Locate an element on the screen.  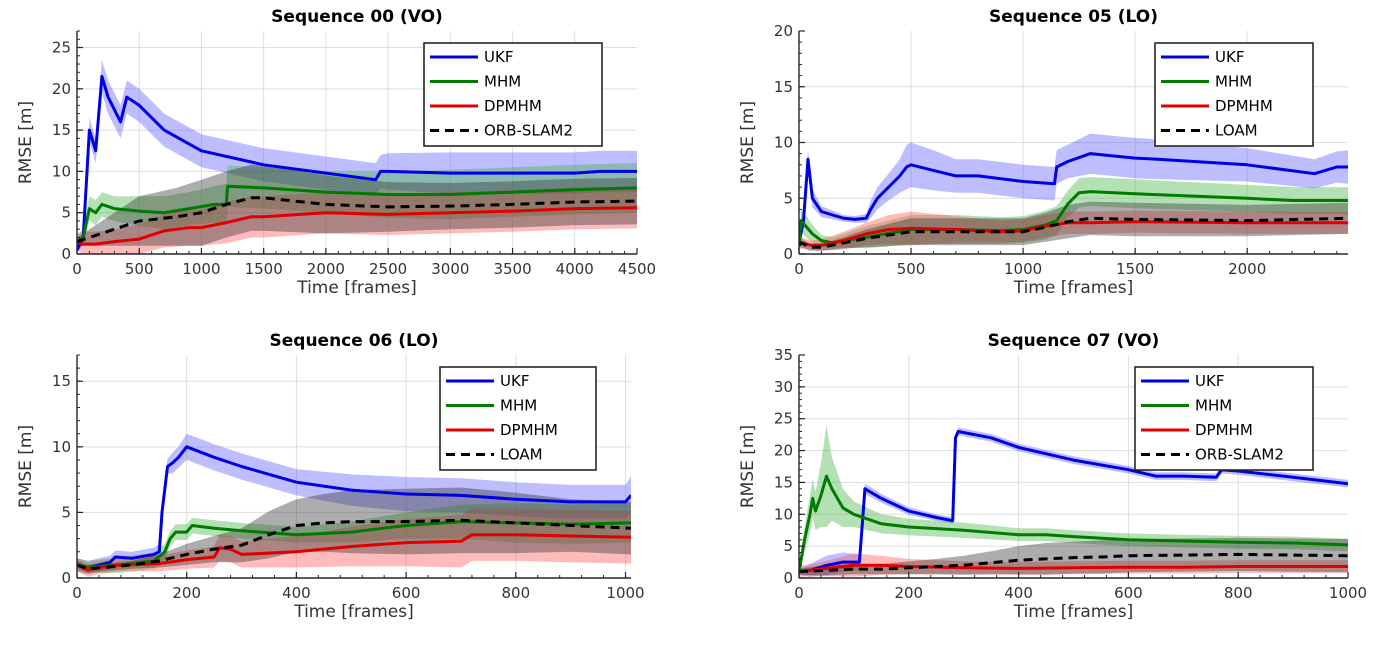
legend-label-loam: LOAM is located at coordinates (521, 455).